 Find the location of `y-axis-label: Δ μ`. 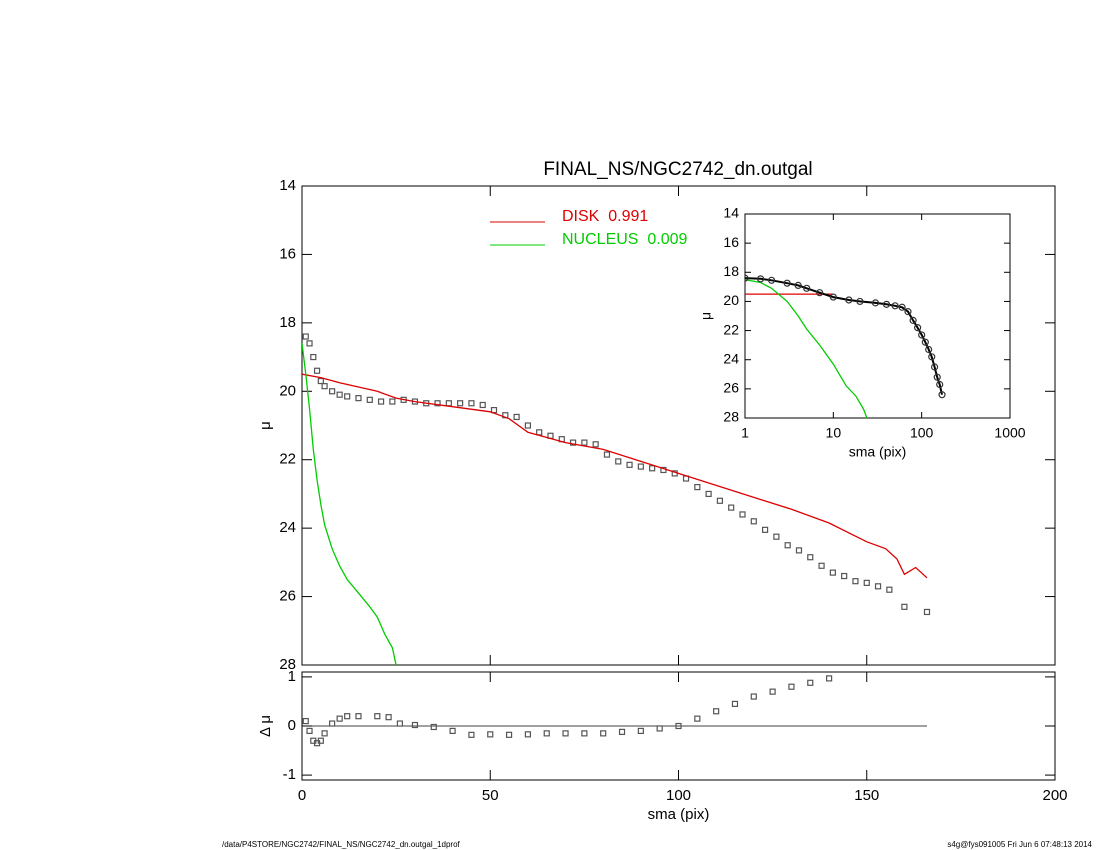

y-axis-label: Δ μ is located at coordinates (265, 726).